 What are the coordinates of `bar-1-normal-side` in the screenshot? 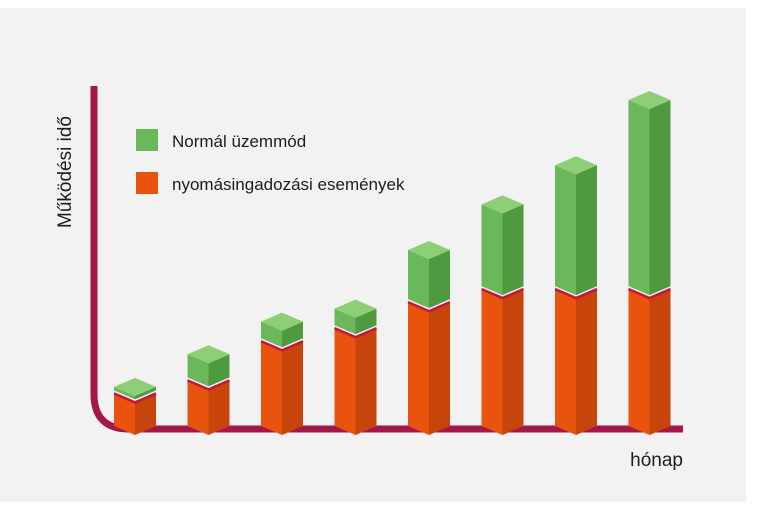 It's located at (145, 393).